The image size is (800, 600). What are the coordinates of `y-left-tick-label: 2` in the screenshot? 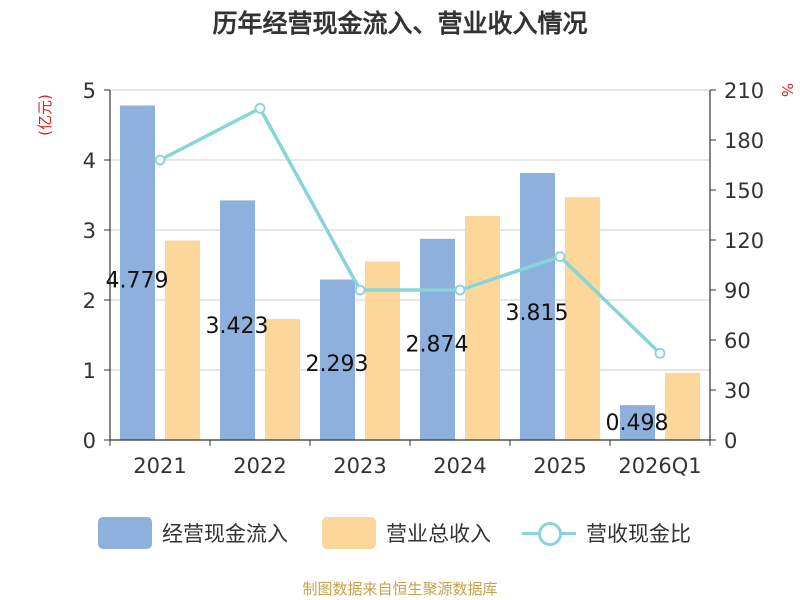 It's located at (89, 301).